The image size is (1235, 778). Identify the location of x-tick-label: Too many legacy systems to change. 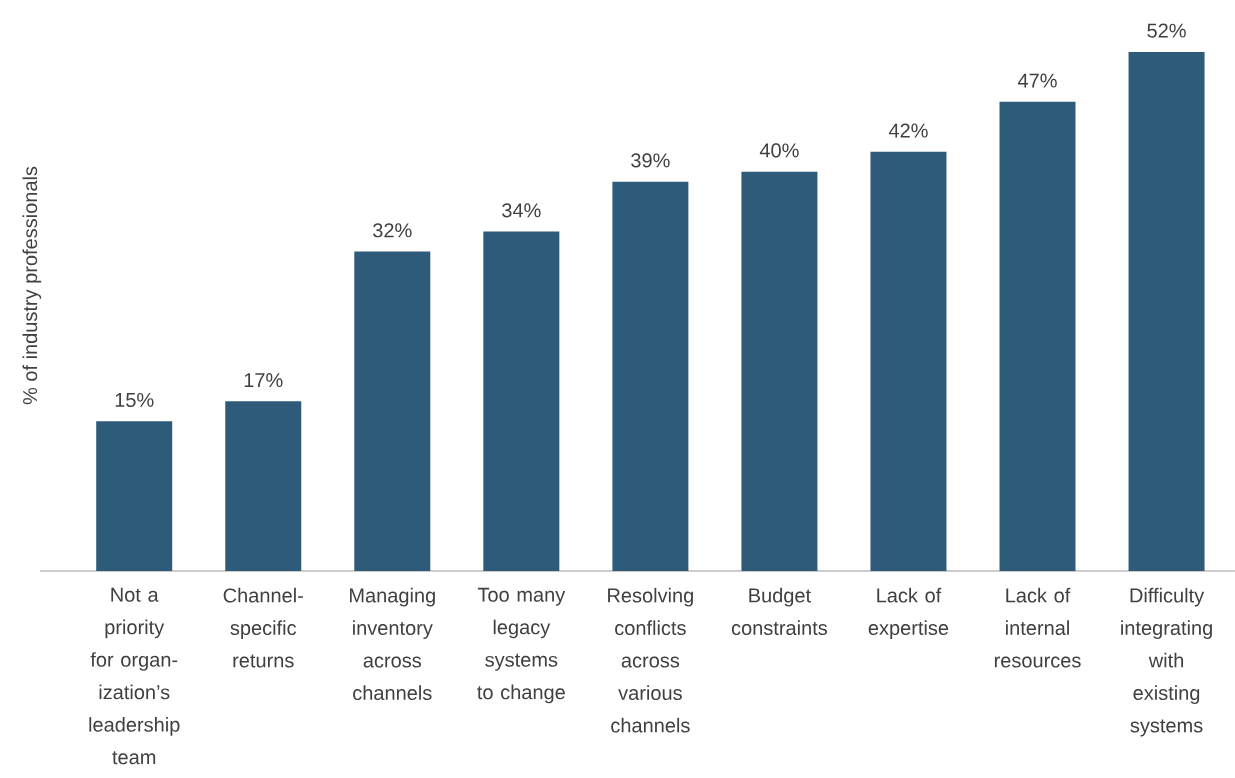
(521, 645).